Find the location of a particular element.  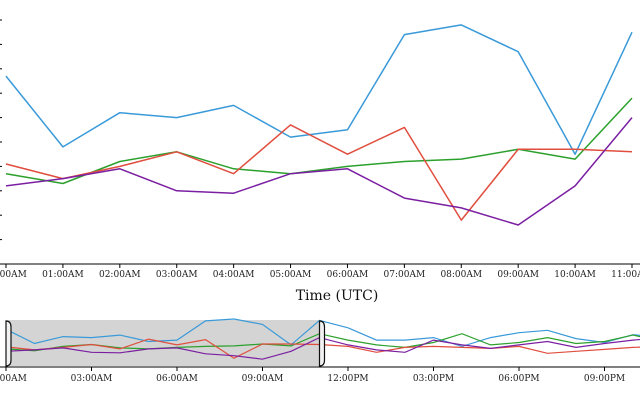

x-tick-label: 10:00AM is located at coordinates (575, 275).